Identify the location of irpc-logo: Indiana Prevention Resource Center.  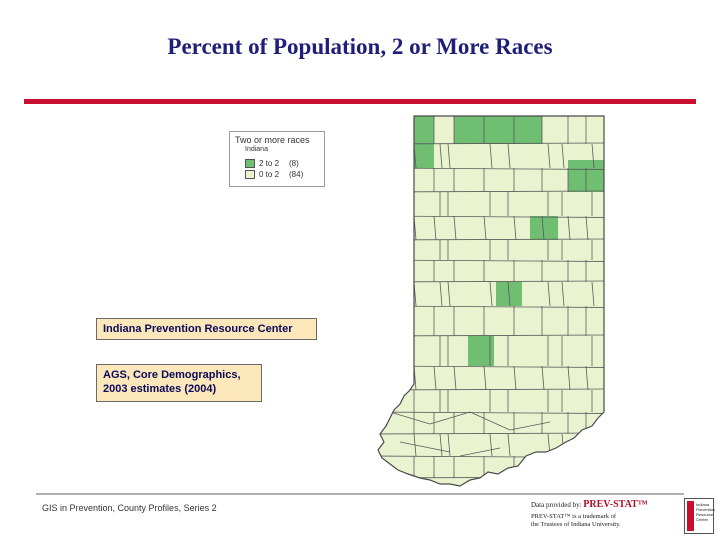
(700, 516).